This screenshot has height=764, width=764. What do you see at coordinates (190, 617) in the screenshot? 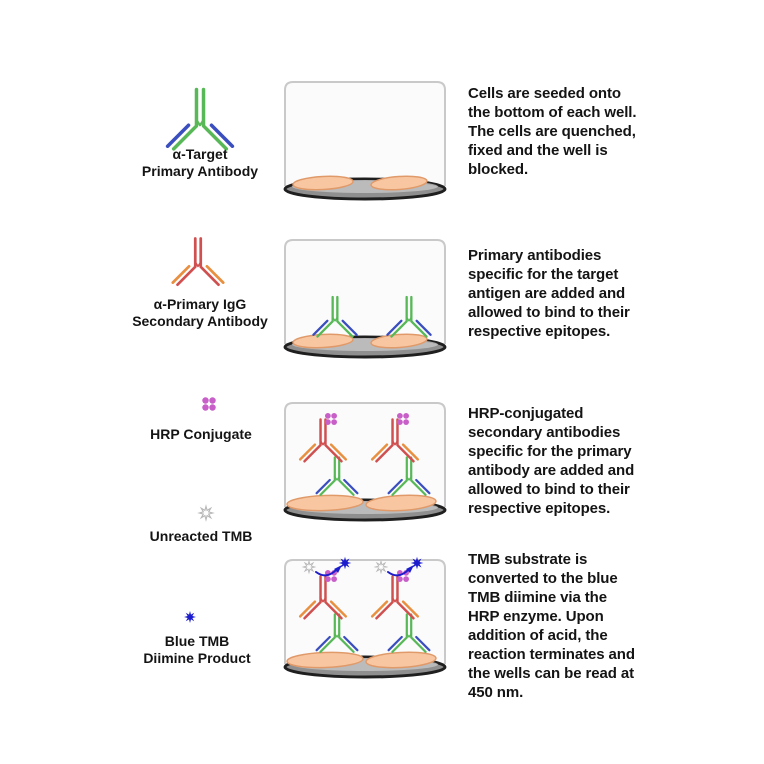
I see `blue-tmb-diimine-icon` at bounding box center [190, 617].